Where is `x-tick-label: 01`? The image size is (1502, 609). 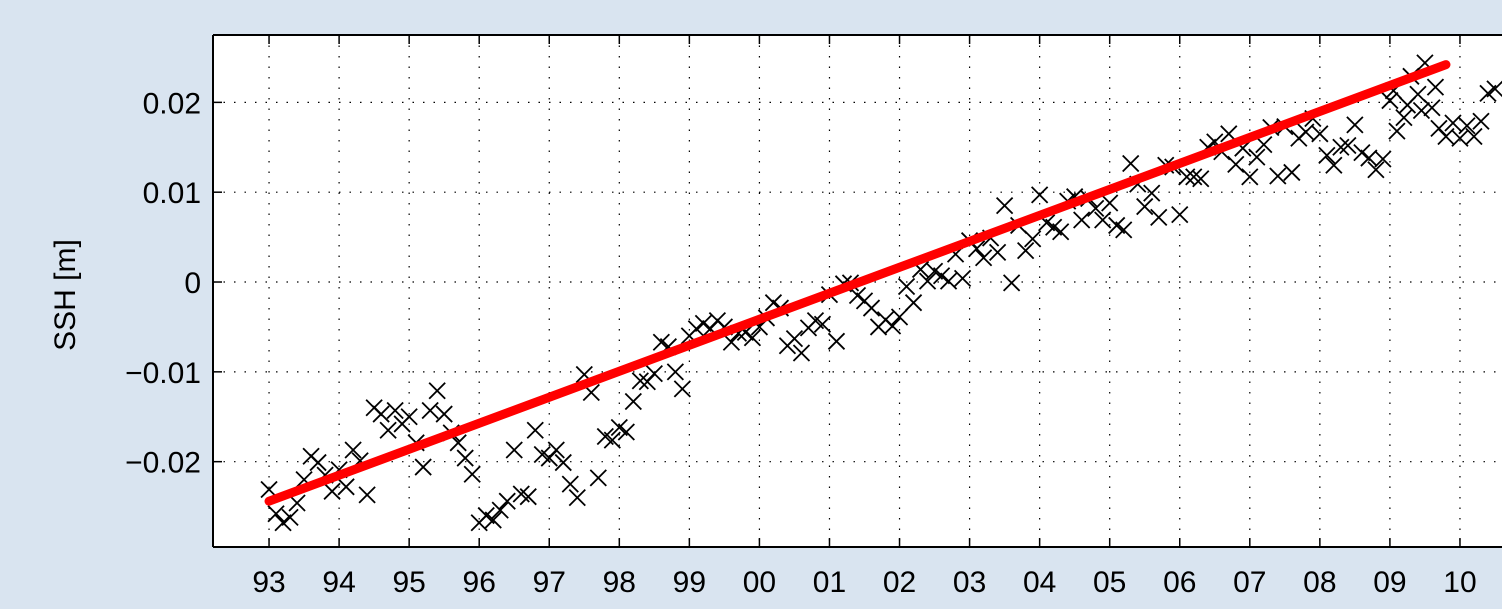
x-tick-label: 01 is located at coordinates (829, 582).